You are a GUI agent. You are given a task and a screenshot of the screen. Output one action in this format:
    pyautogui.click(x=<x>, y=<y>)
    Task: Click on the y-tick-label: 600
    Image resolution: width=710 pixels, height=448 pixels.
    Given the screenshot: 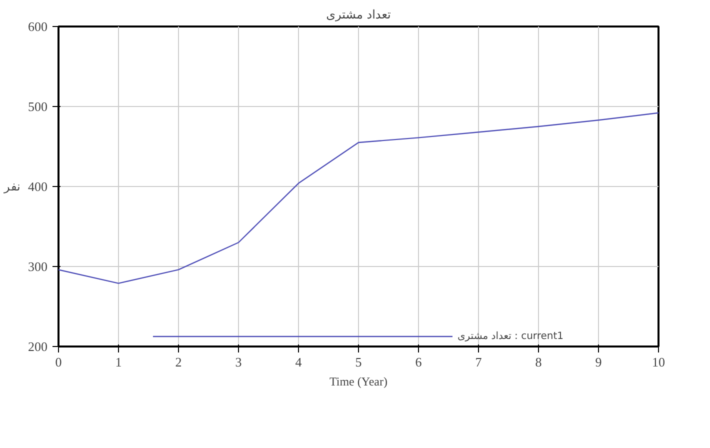 What is the action you would take?
    pyautogui.click(x=38, y=26)
    